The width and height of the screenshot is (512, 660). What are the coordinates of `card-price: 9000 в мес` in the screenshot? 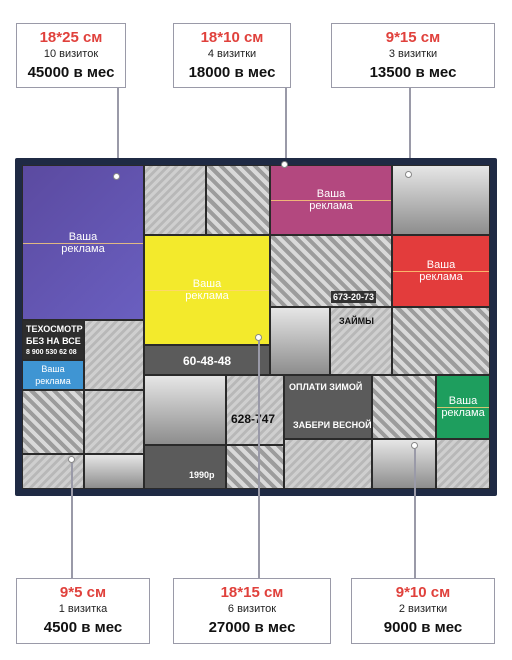 It's located at (423, 627).